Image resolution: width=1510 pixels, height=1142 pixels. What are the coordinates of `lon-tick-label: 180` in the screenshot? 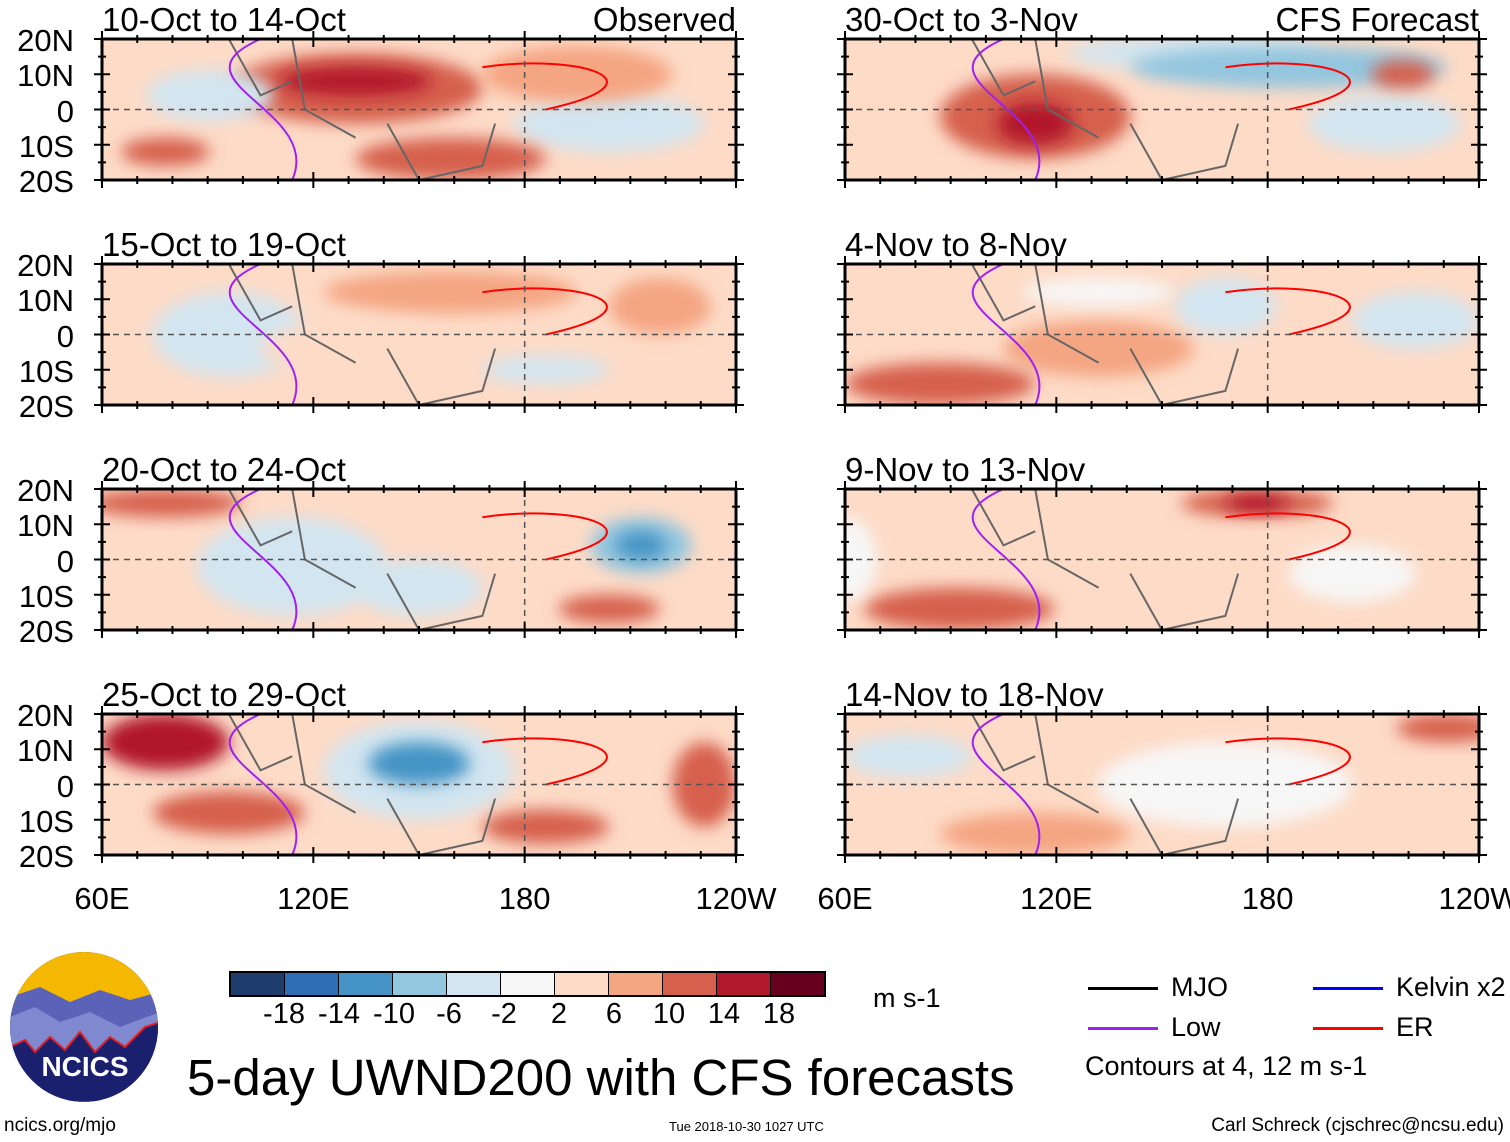 It's located at (524, 898).